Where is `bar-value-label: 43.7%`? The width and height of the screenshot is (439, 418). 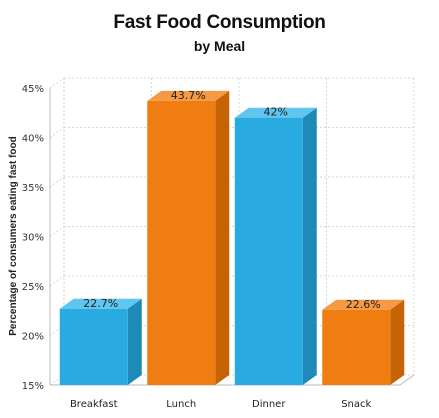
bar-value-label: 43.7% is located at coordinates (188, 95).